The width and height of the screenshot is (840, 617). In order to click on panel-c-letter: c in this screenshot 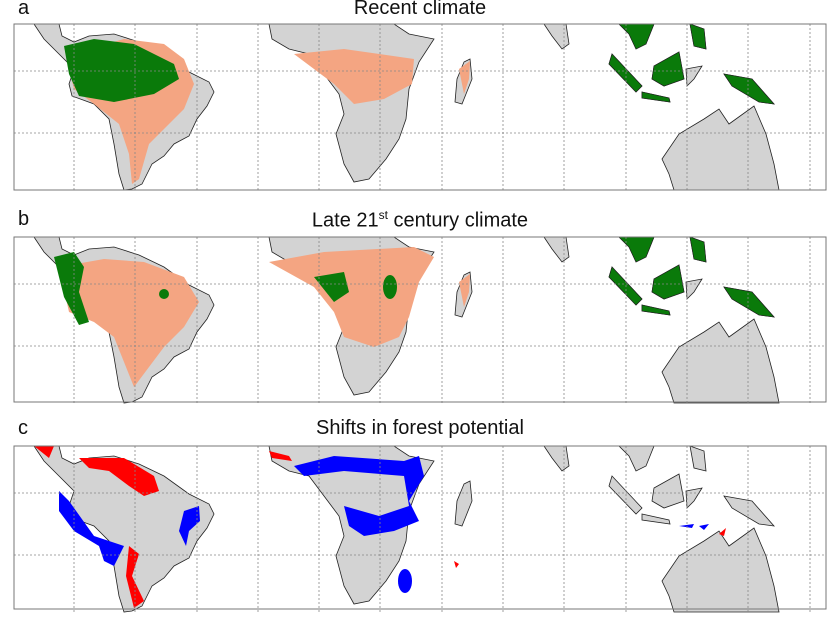, I will do `click(23, 428)`.